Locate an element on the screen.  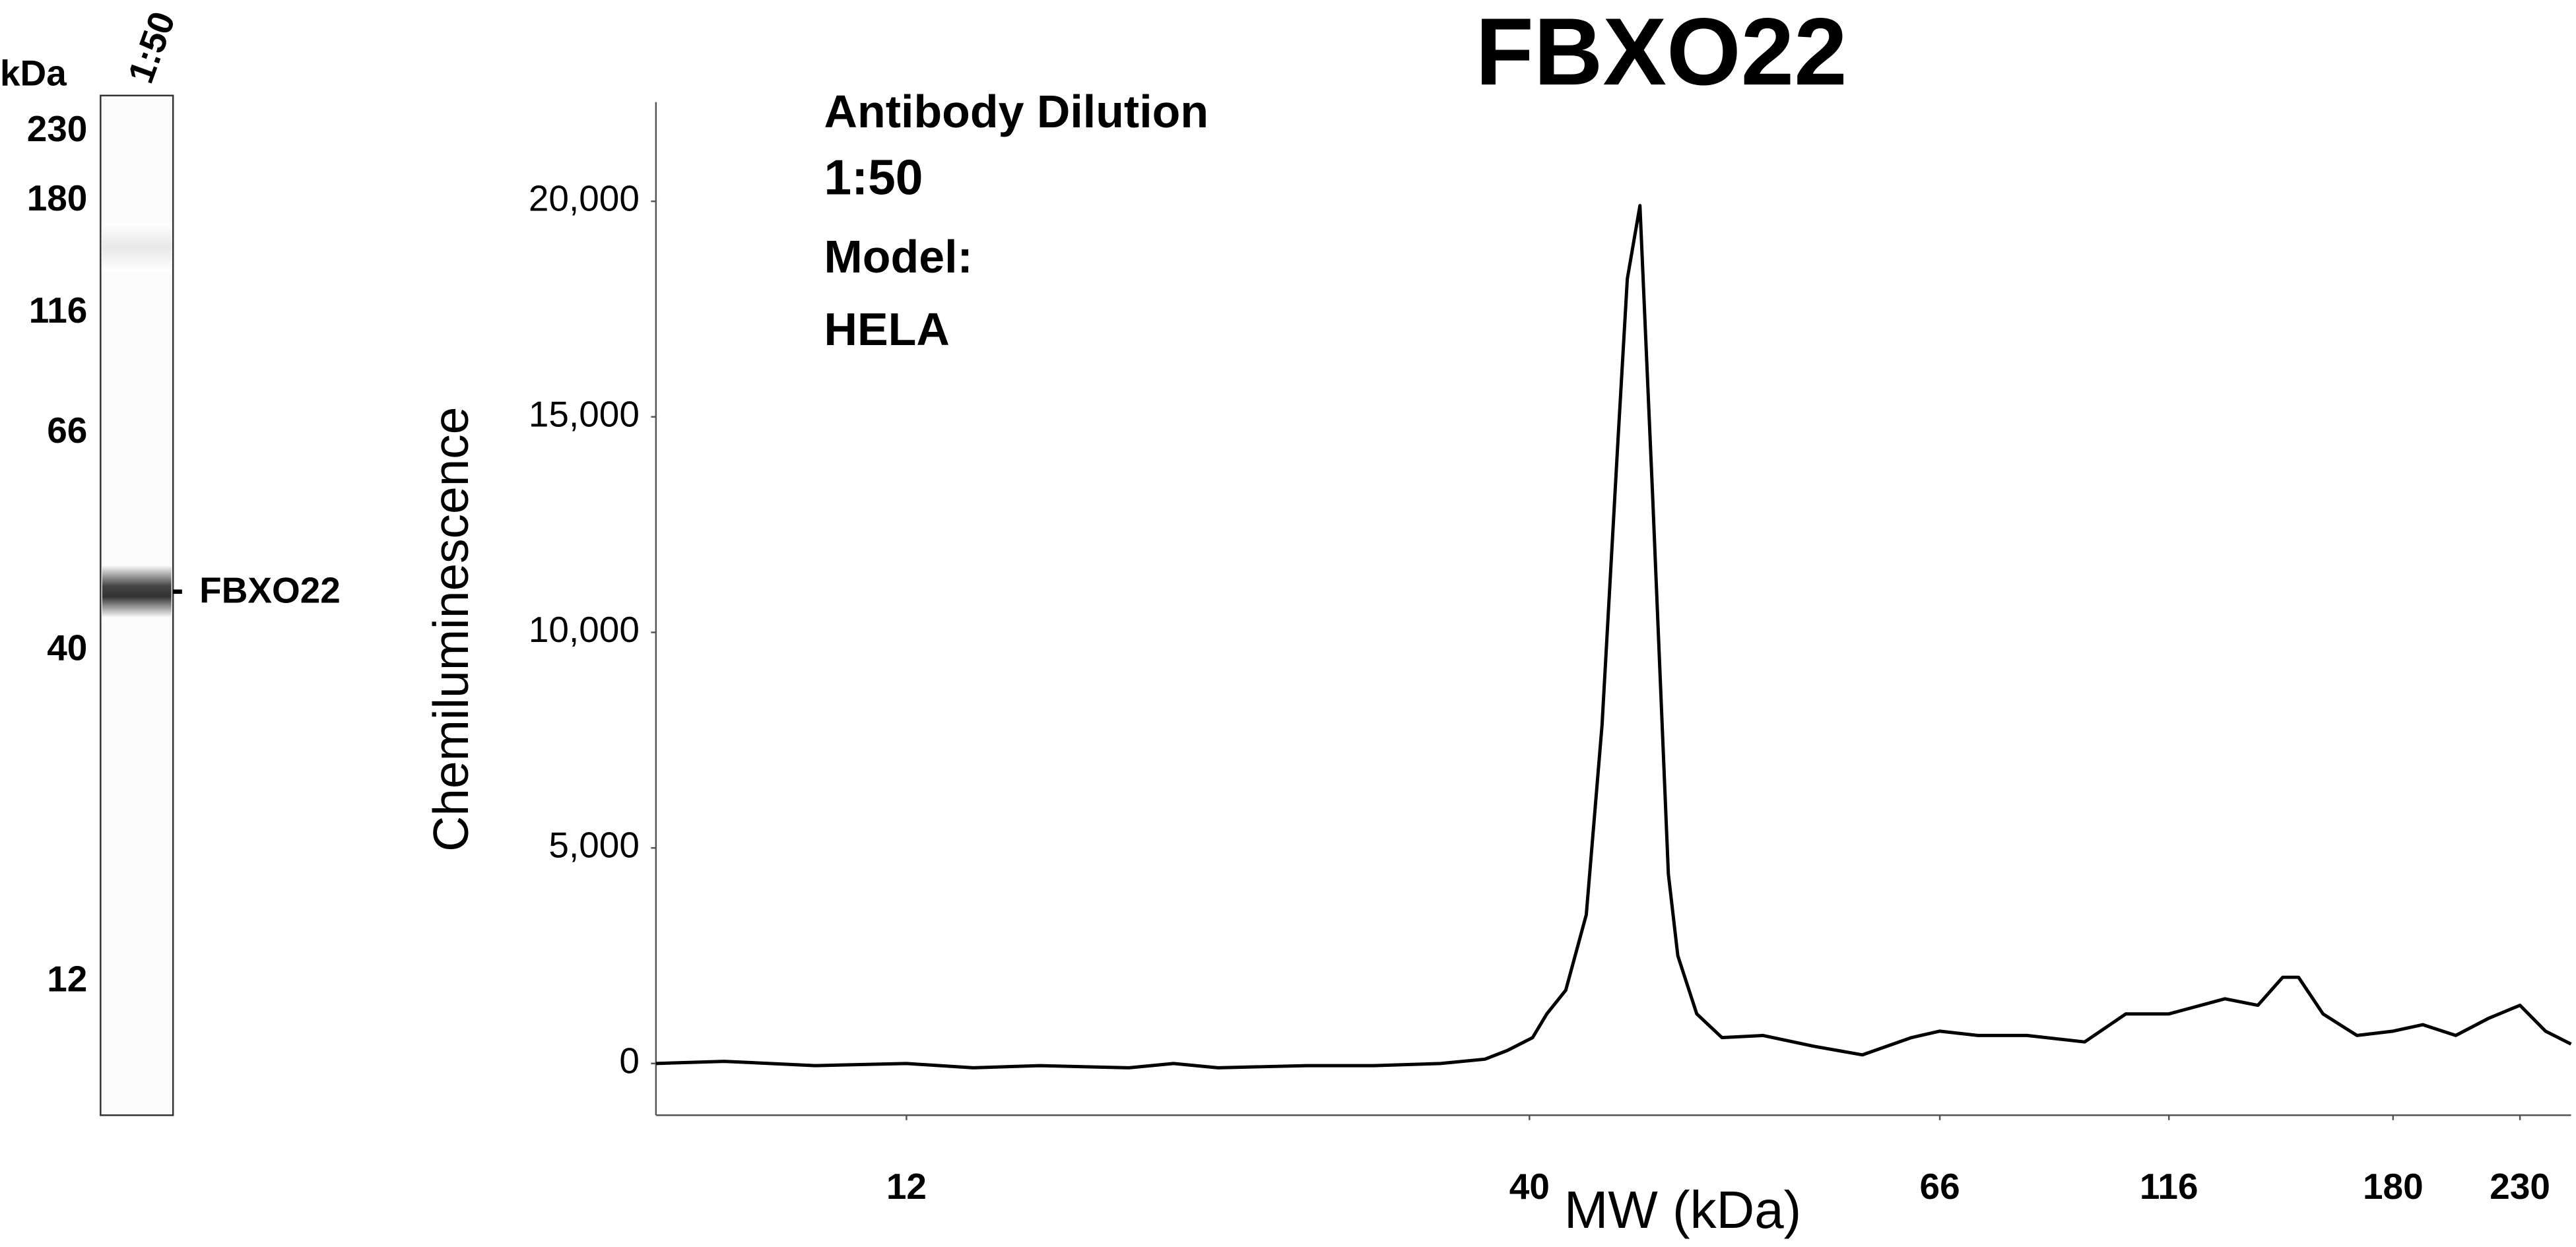
annotation: 1:50 is located at coordinates (873, 177).